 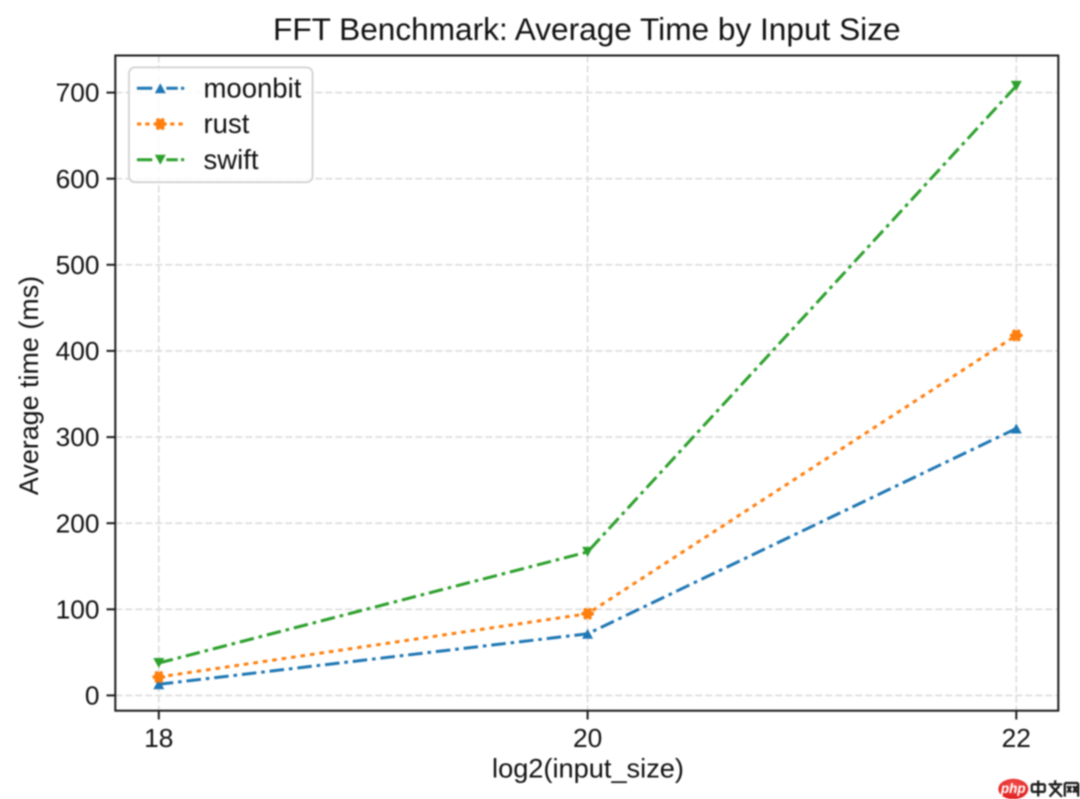 What do you see at coordinates (1013, 788) in the screenshot?
I see `svg-text: php` at bounding box center [1013, 788].